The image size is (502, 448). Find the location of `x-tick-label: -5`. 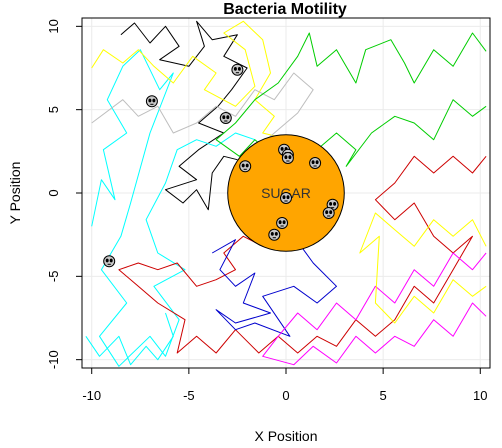

x-tick-label: -5 is located at coordinates (189, 395).